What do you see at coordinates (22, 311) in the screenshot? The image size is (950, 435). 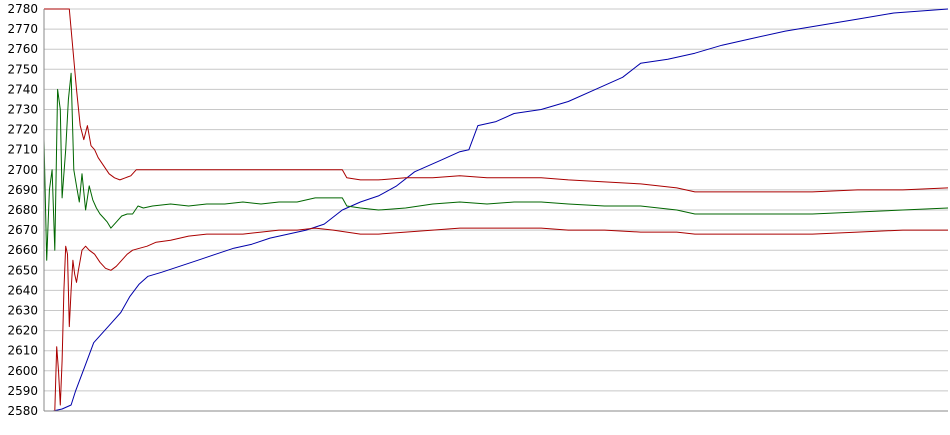 I see `y-tick-label: 2630` at bounding box center [22, 311].